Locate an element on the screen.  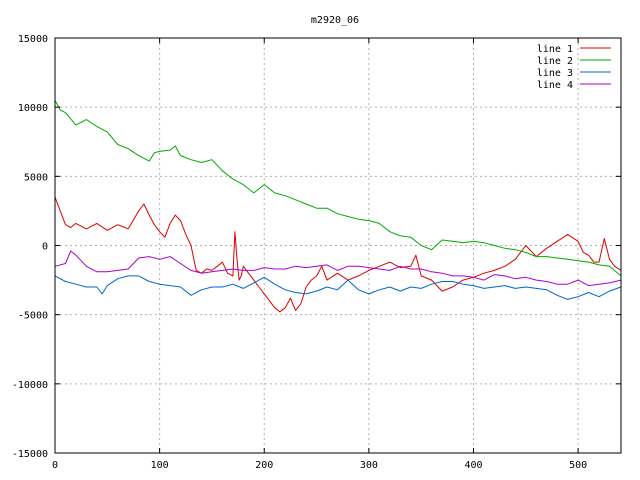
x-tick-label: 200 is located at coordinates (264, 465).